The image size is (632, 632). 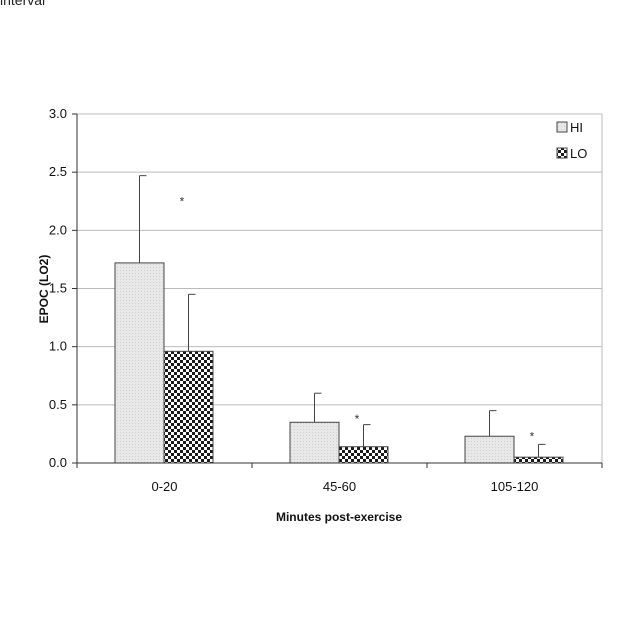 What do you see at coordinates (58, 113) in the screenshot?
I see `y-tick-label: 3.0` at bounding box center [58, 113].